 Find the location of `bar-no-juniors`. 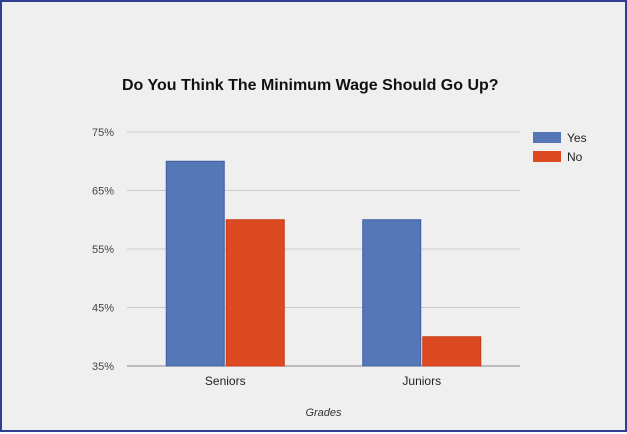

bar-no-juniors is located at coordinates (452, 351).